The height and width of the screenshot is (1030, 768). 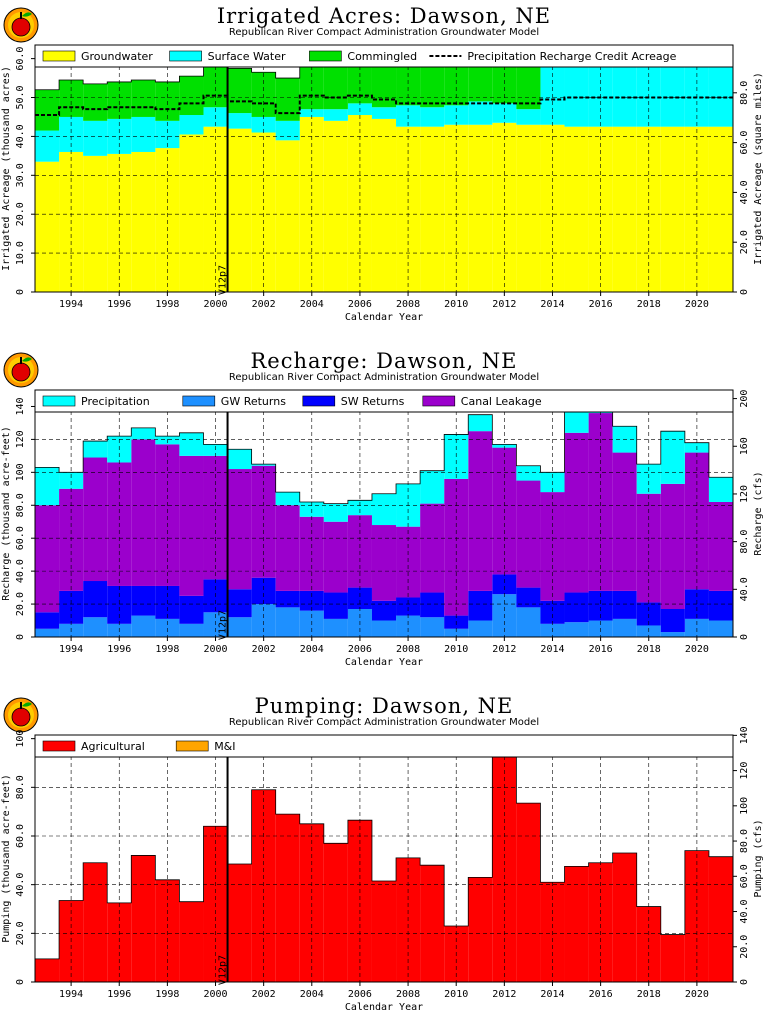 What do you see at coordinates (528, 597) in the screenshot?
I see `bar-sw-returns-2013` at bounding box center [528, 597].